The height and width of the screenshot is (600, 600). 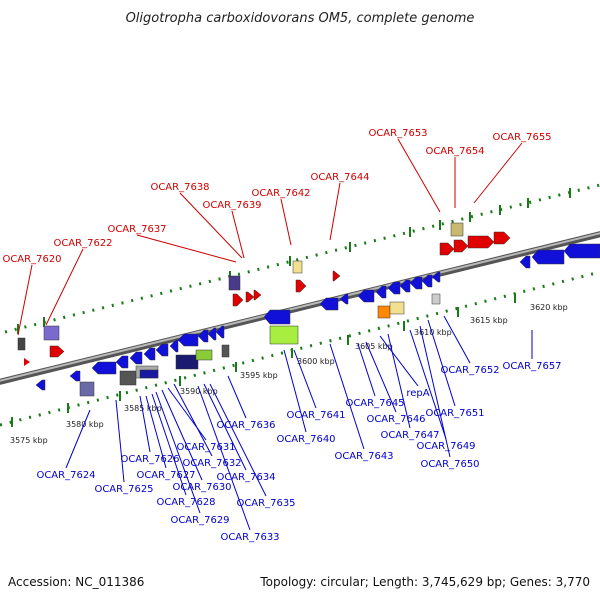 What do you see at coordinates (179, 187) in the screenshot?
I see `forward-gene-label: OCAR_7638` at bounding box center [179, 187].